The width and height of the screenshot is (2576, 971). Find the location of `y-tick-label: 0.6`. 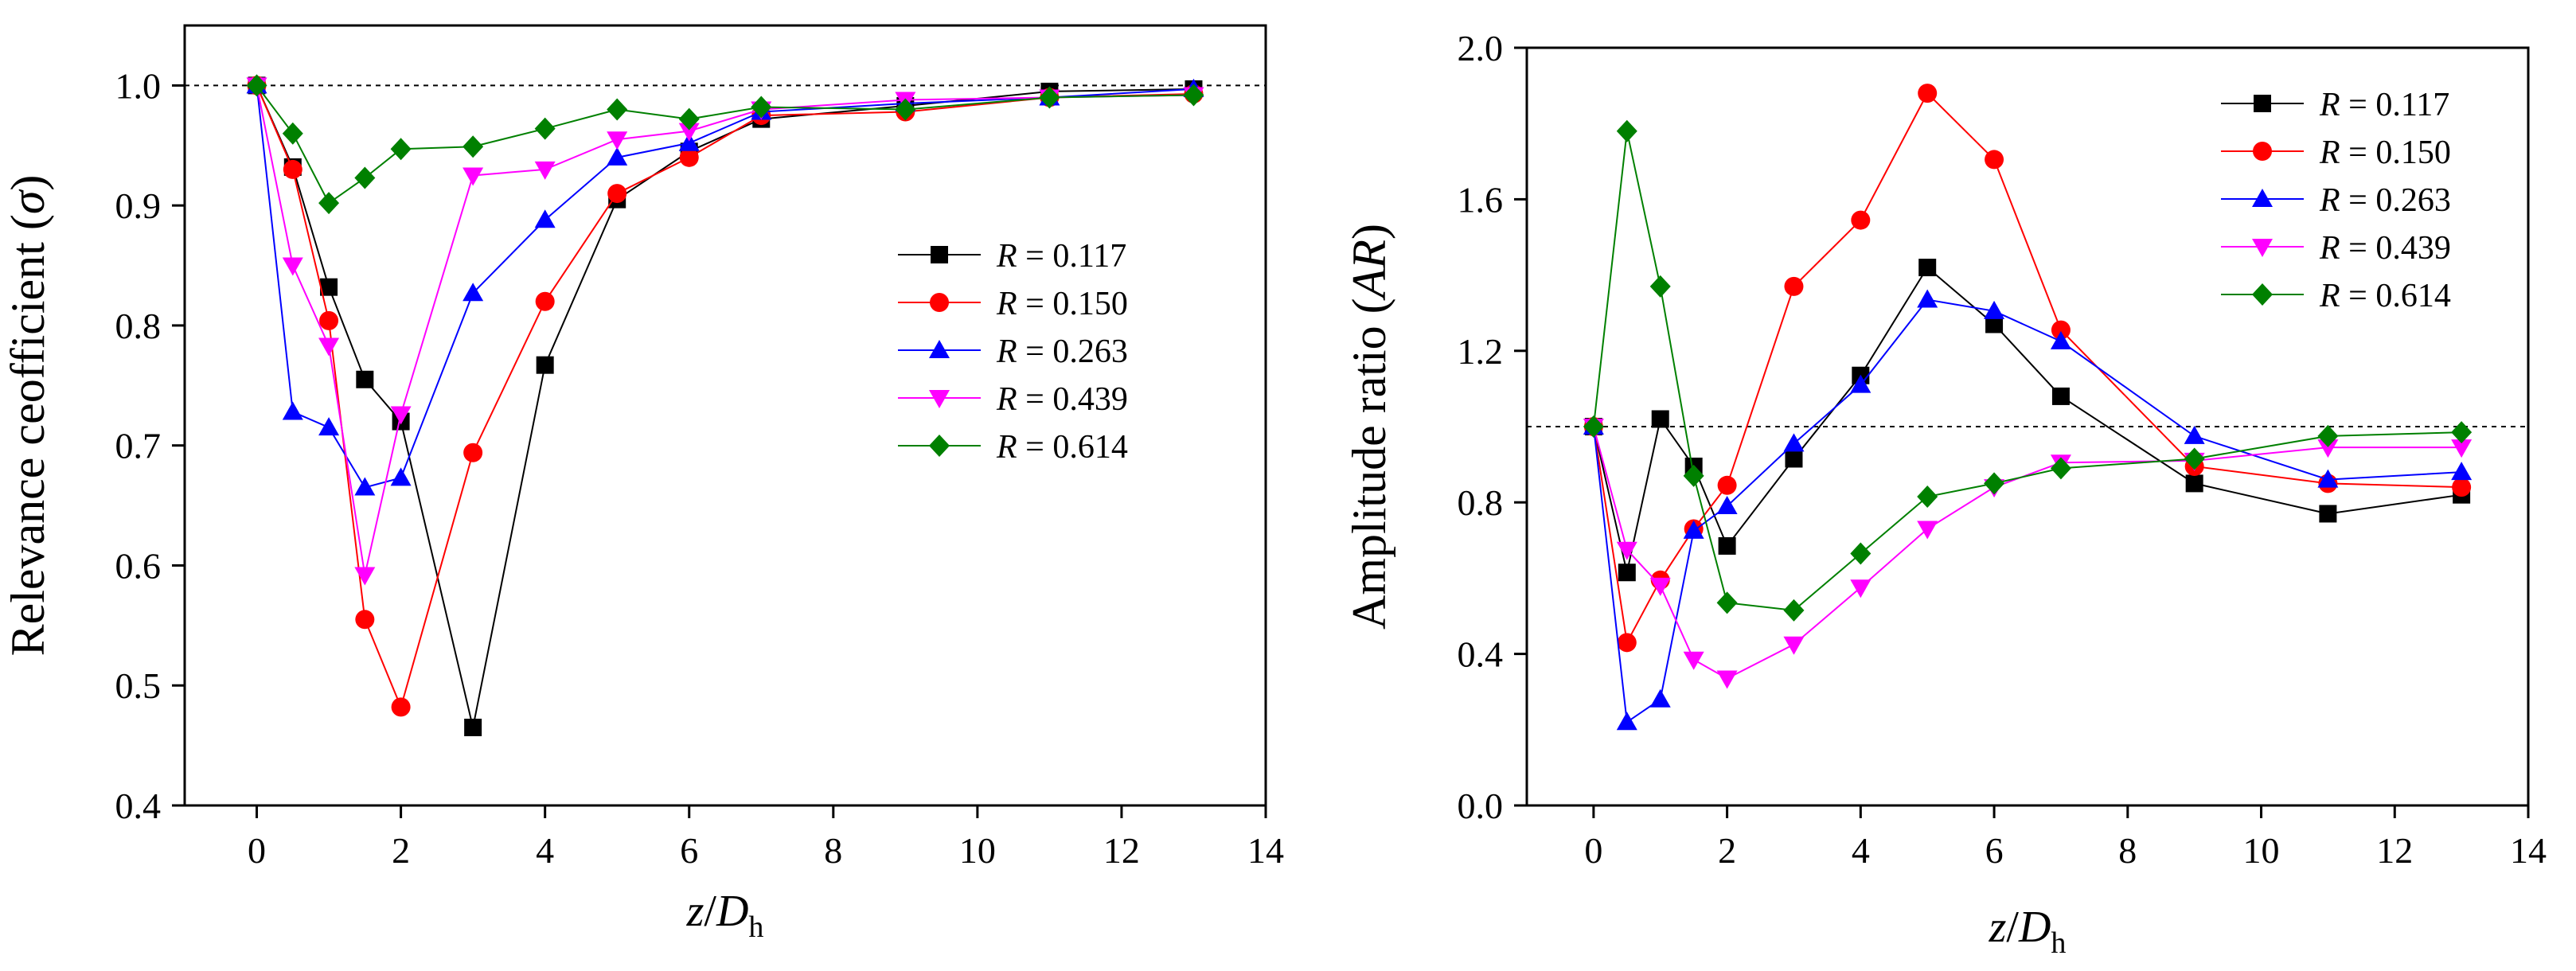

y-tick-label: 0.6 is located at coordinates (138, 565).